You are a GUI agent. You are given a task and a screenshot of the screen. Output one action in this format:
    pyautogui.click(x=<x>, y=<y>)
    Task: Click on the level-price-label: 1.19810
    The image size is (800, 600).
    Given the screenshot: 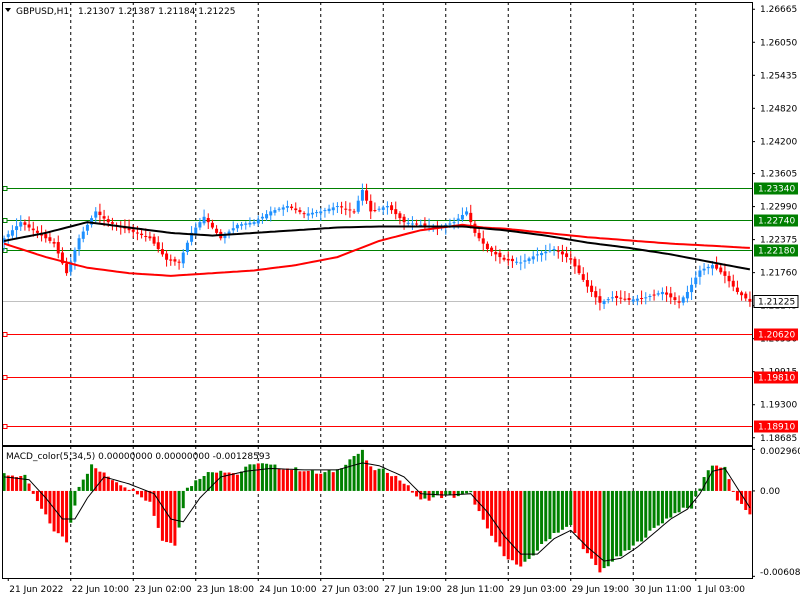 What is the action you would take?
    pyautogui.click(x=776, y=379)
    